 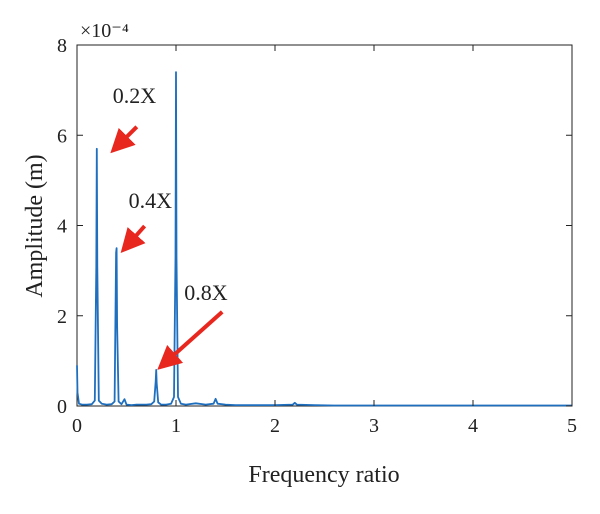 What do you see at coordinates (35, 225) in the screenshot?
I see `y-axis-title: Amplitude (m)` at bounding box center [35, 225].